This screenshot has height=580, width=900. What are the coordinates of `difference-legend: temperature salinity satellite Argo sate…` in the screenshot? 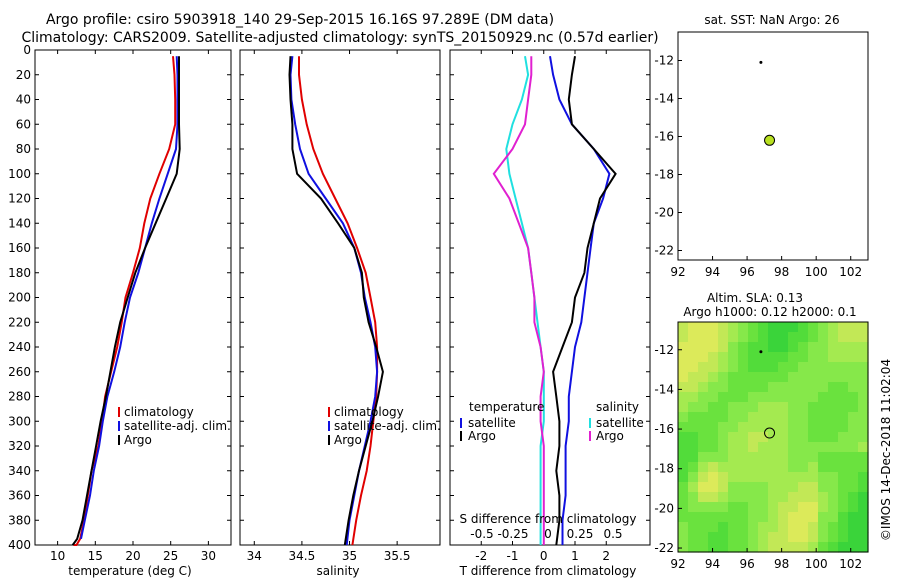 It's located at (552, 421).